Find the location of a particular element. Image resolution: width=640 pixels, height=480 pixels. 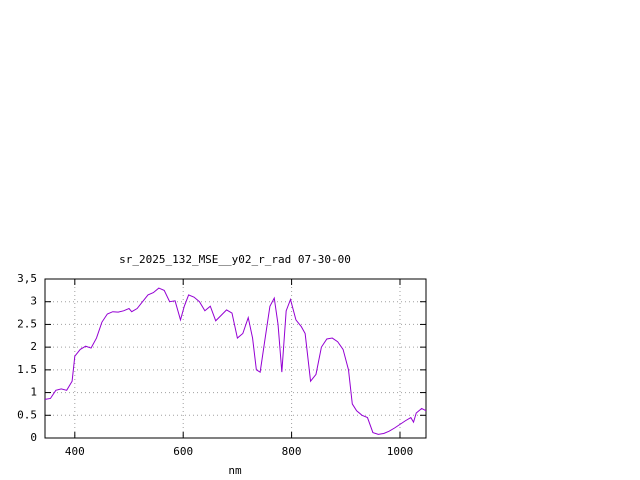

y-tick-label: 1 is located at coordinates (33, 392).